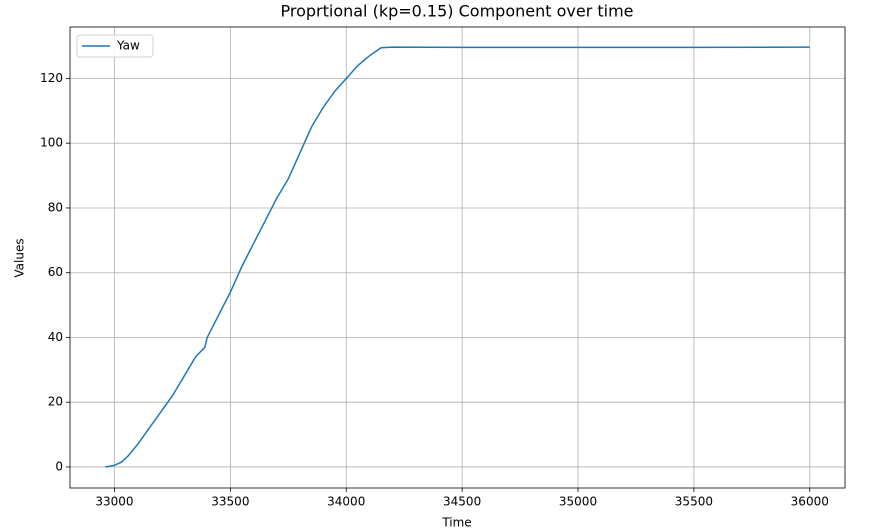 The image size is (877, 532). Describe the element at coordinates (20, 257) in the screenshot. I see `y-axis-label: Values` at that location.